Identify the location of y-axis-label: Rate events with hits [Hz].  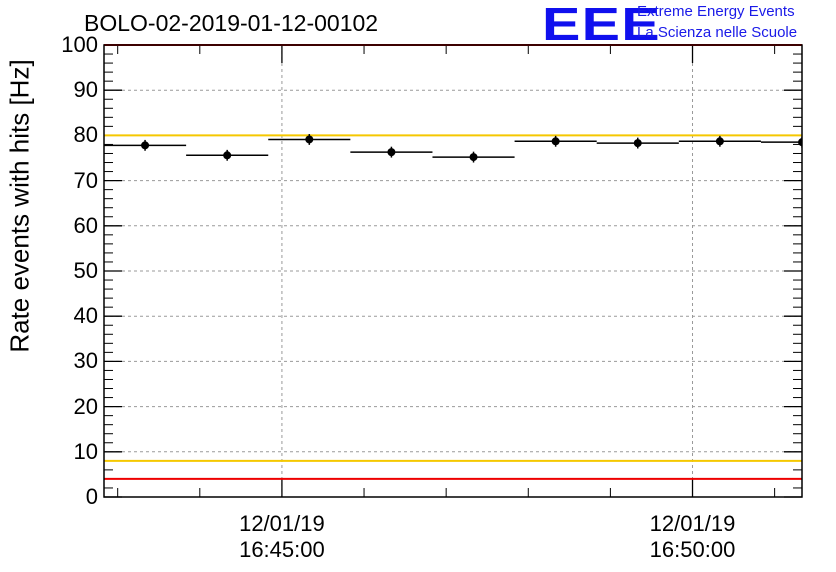
(19, 206).